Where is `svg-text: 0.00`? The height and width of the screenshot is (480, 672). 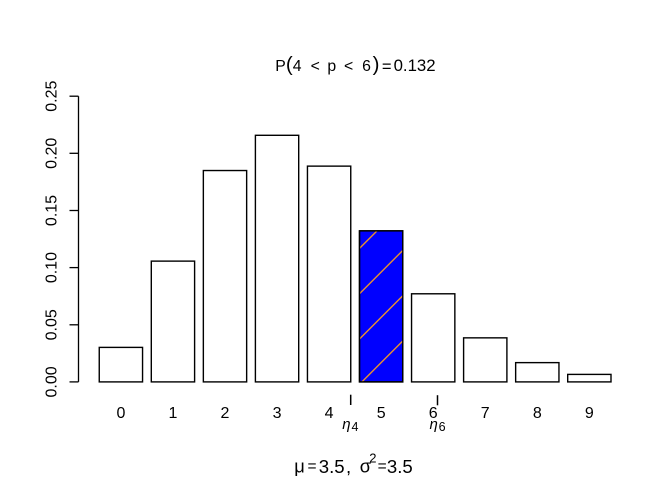 svg-text: 0.00 is located at coordinates (52, 381).